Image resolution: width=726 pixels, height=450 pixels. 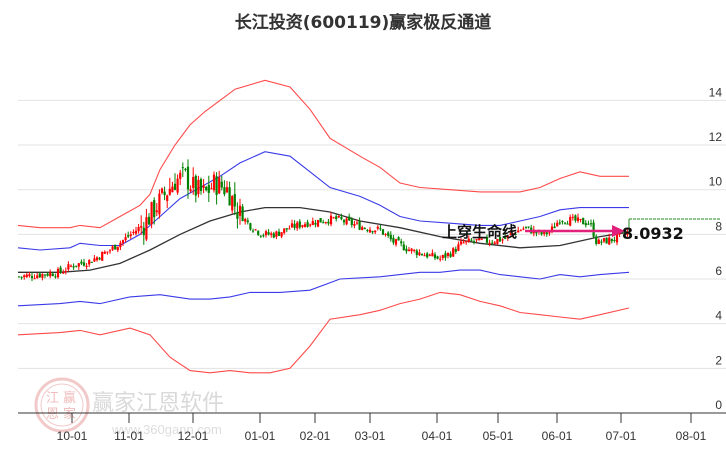 I want to click on y-tick-label: 8, so click(x=718, y=226).